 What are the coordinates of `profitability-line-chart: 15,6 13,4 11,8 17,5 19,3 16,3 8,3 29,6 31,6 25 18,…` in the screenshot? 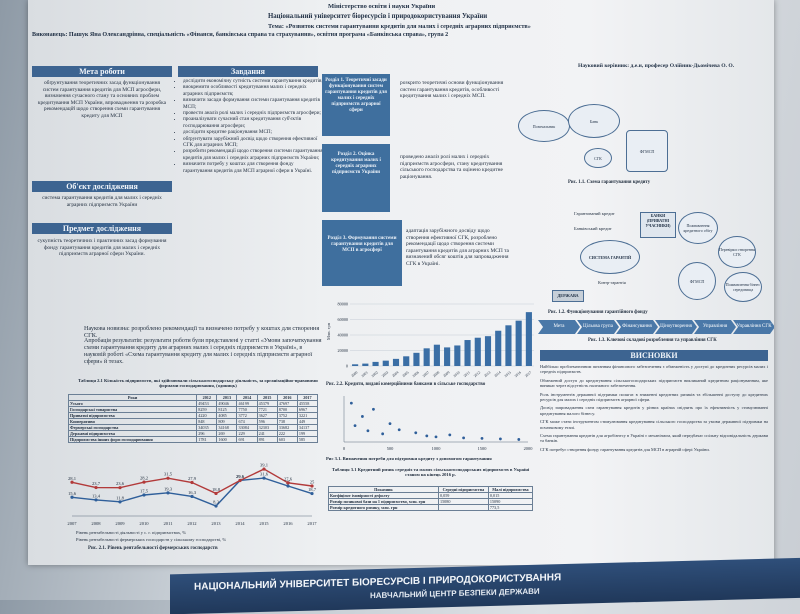 It's located at (192, 494).